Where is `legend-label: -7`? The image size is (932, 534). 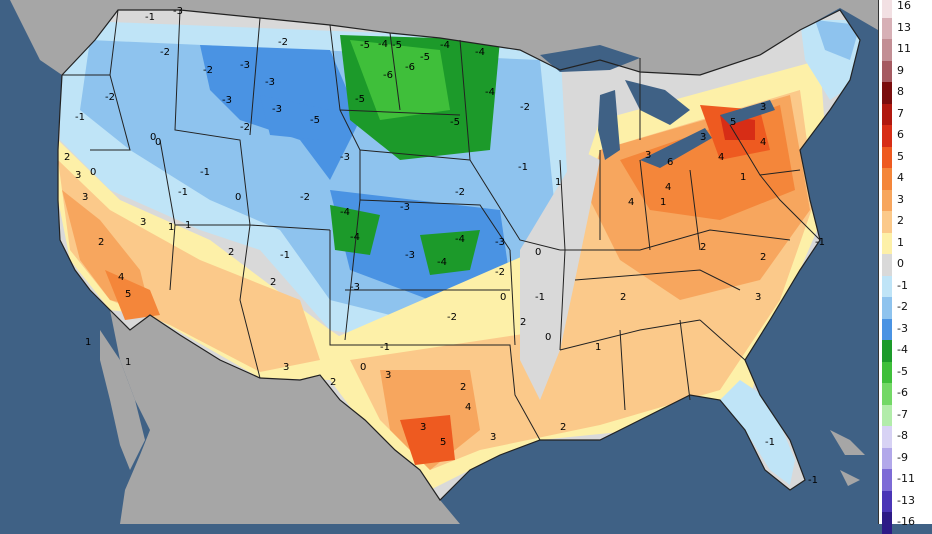
legend-label: -7 is located at coordinates (902, 414).